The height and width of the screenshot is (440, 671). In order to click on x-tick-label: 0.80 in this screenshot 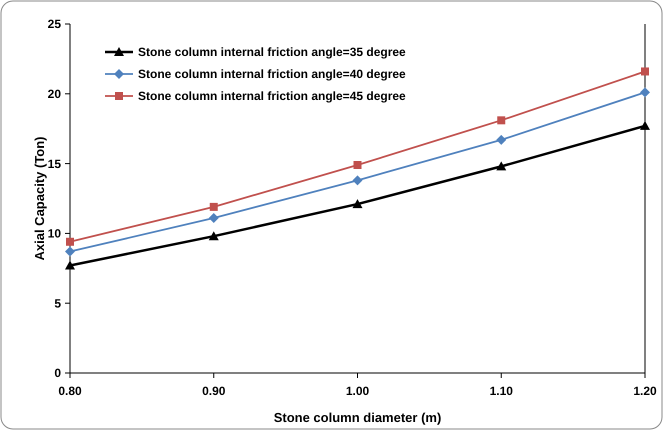, I will do `click(70, 391)`.